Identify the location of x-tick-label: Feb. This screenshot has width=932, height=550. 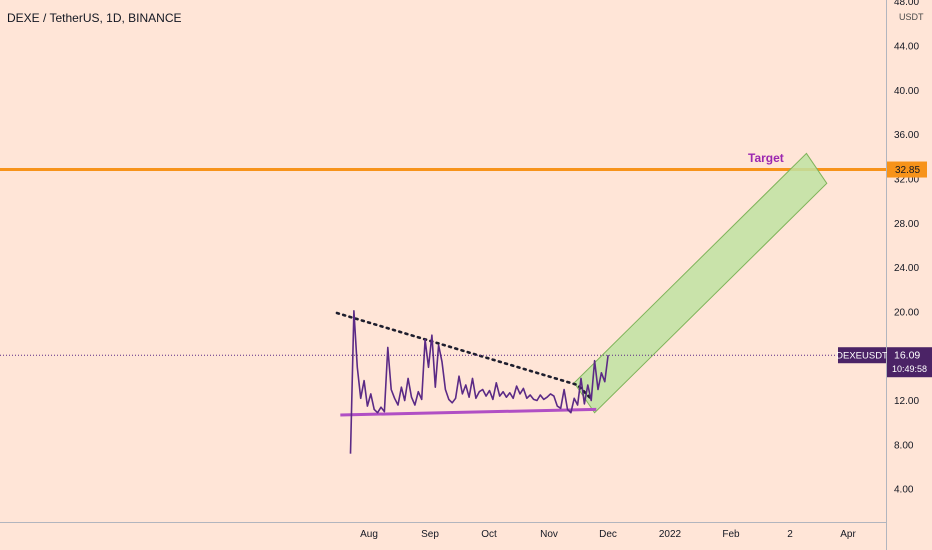
(731, 534).